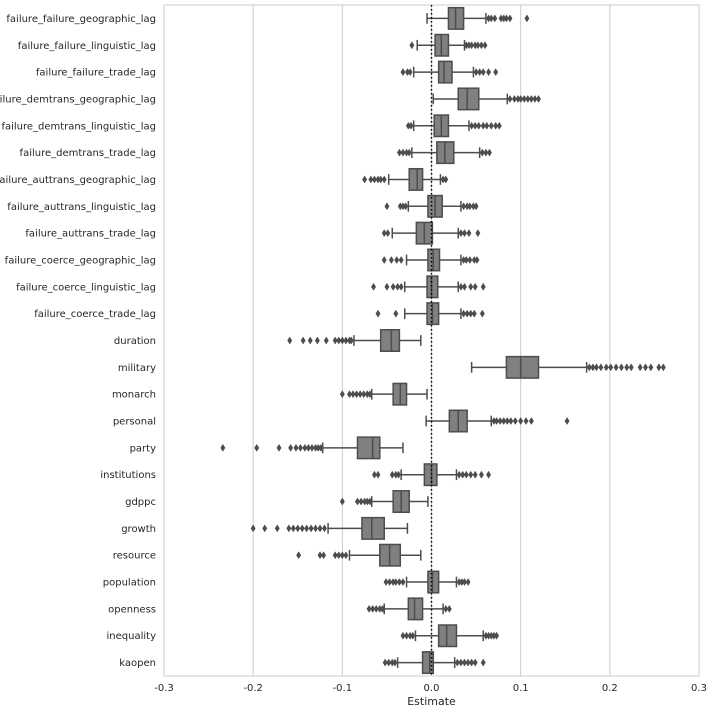  What do you see at coordinates (135, 341) in the screenshot?
I see `y-tick-label: duration` at bounding box center [135, 341].